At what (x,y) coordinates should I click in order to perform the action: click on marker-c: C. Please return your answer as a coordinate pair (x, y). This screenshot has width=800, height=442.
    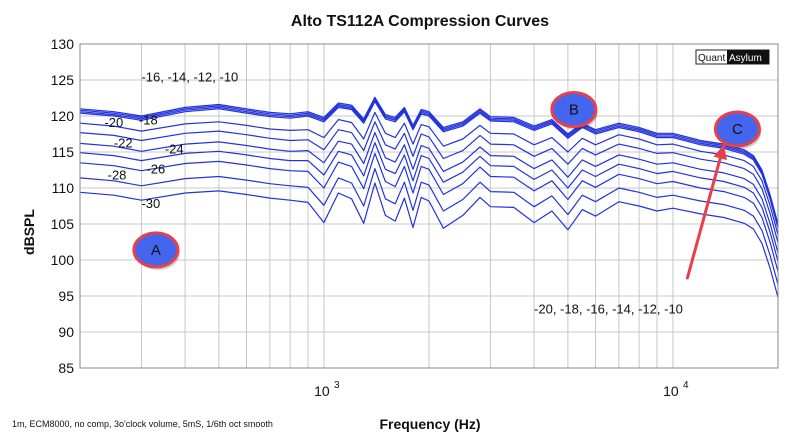
    Looking at the image, I should click on (737, 129).